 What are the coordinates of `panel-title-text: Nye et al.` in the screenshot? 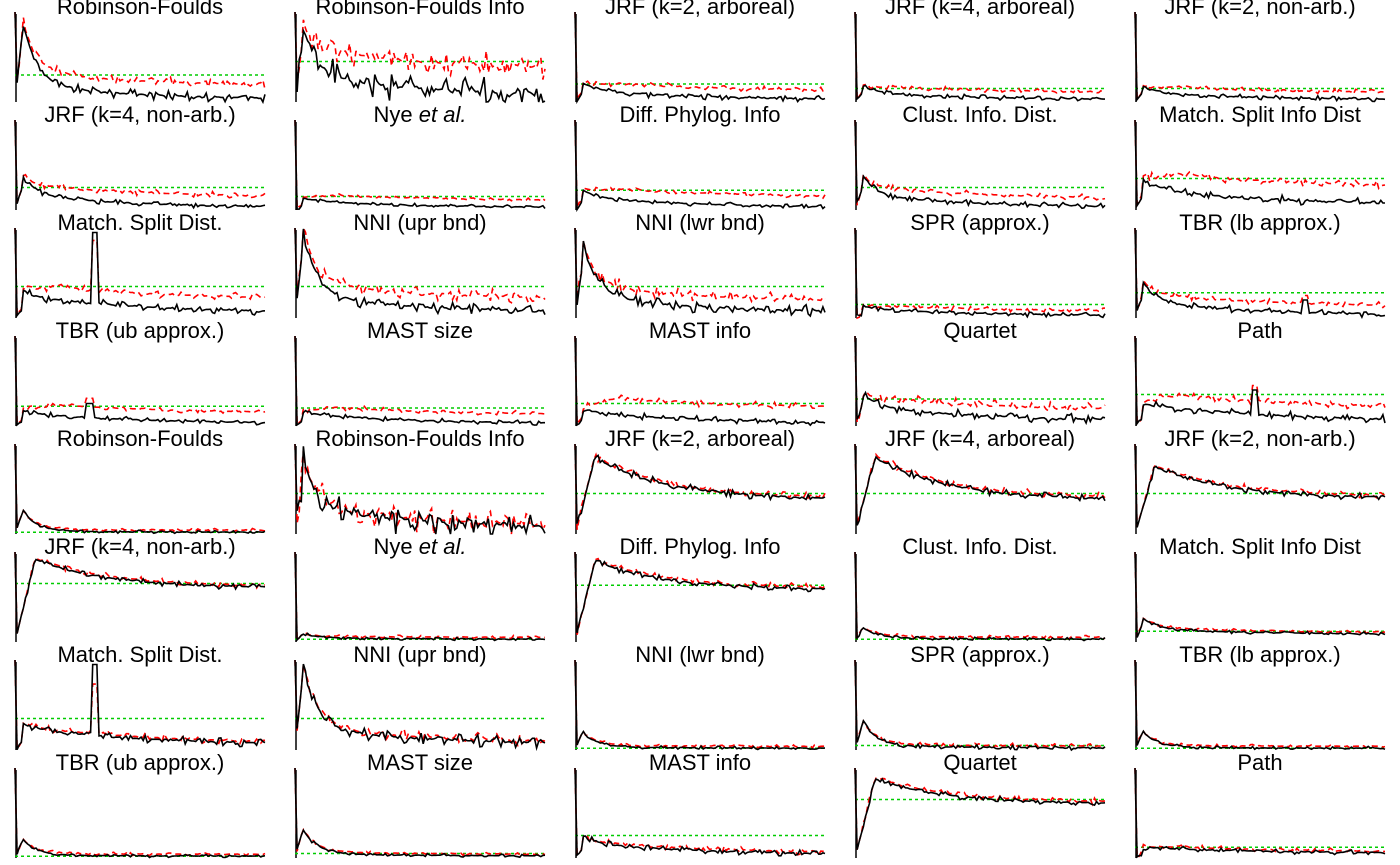 It's located at (420, 114).